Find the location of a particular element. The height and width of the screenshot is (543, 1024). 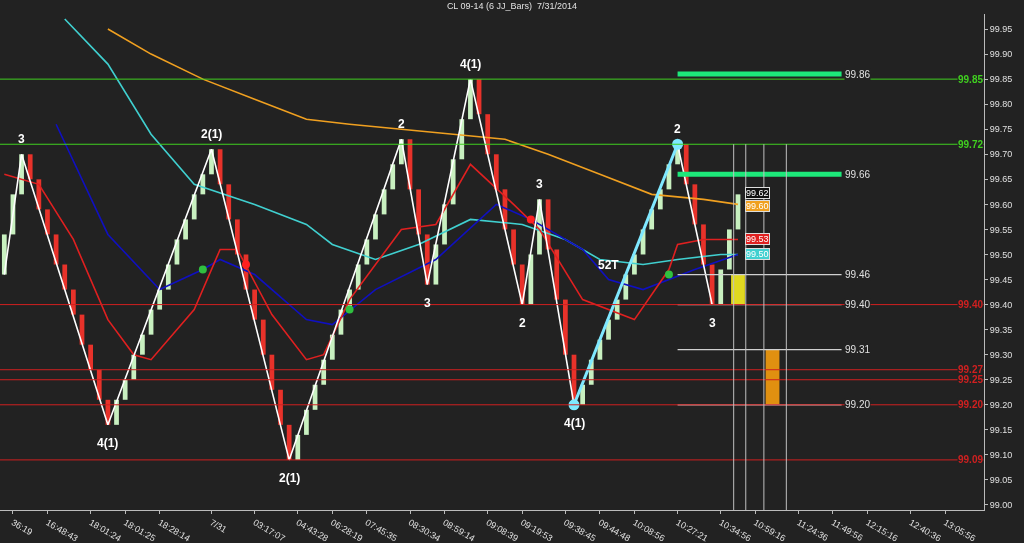

y-tick-label: 99.85 is located at coordinates (1001, 79).